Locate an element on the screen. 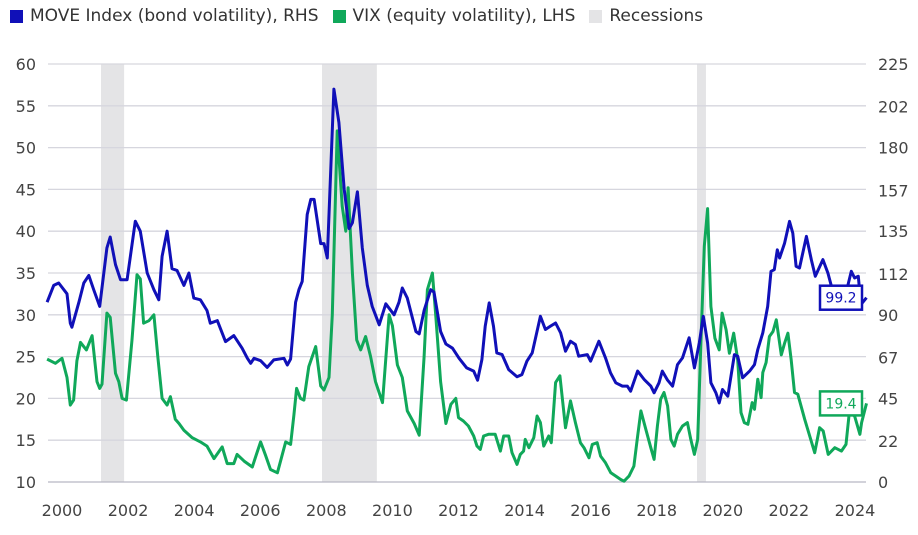 The image size is (918, 535). x-tick-label: 2006 is located at coordinates (260, 510).